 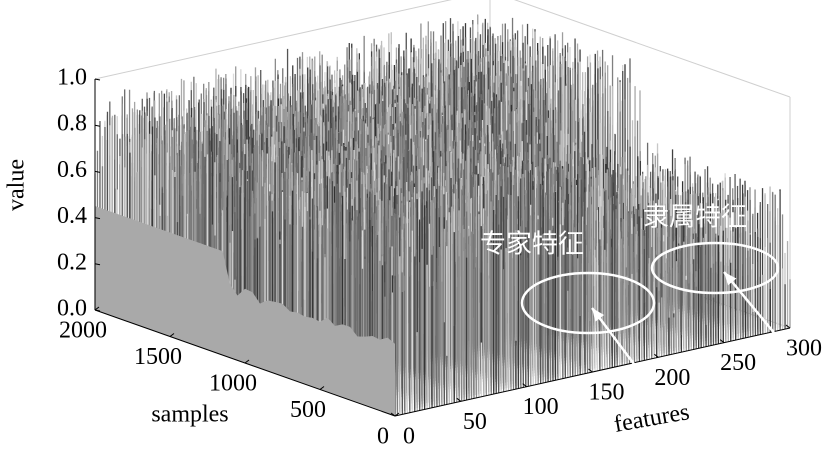 I want to click on z-axis-label: value, so click(x=17, y=185).